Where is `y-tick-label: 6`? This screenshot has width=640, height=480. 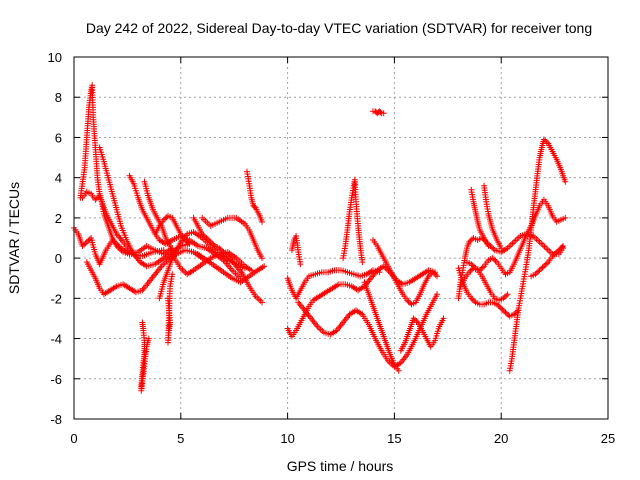
y-tick-label: 6 is located at coordinates (58, 137).